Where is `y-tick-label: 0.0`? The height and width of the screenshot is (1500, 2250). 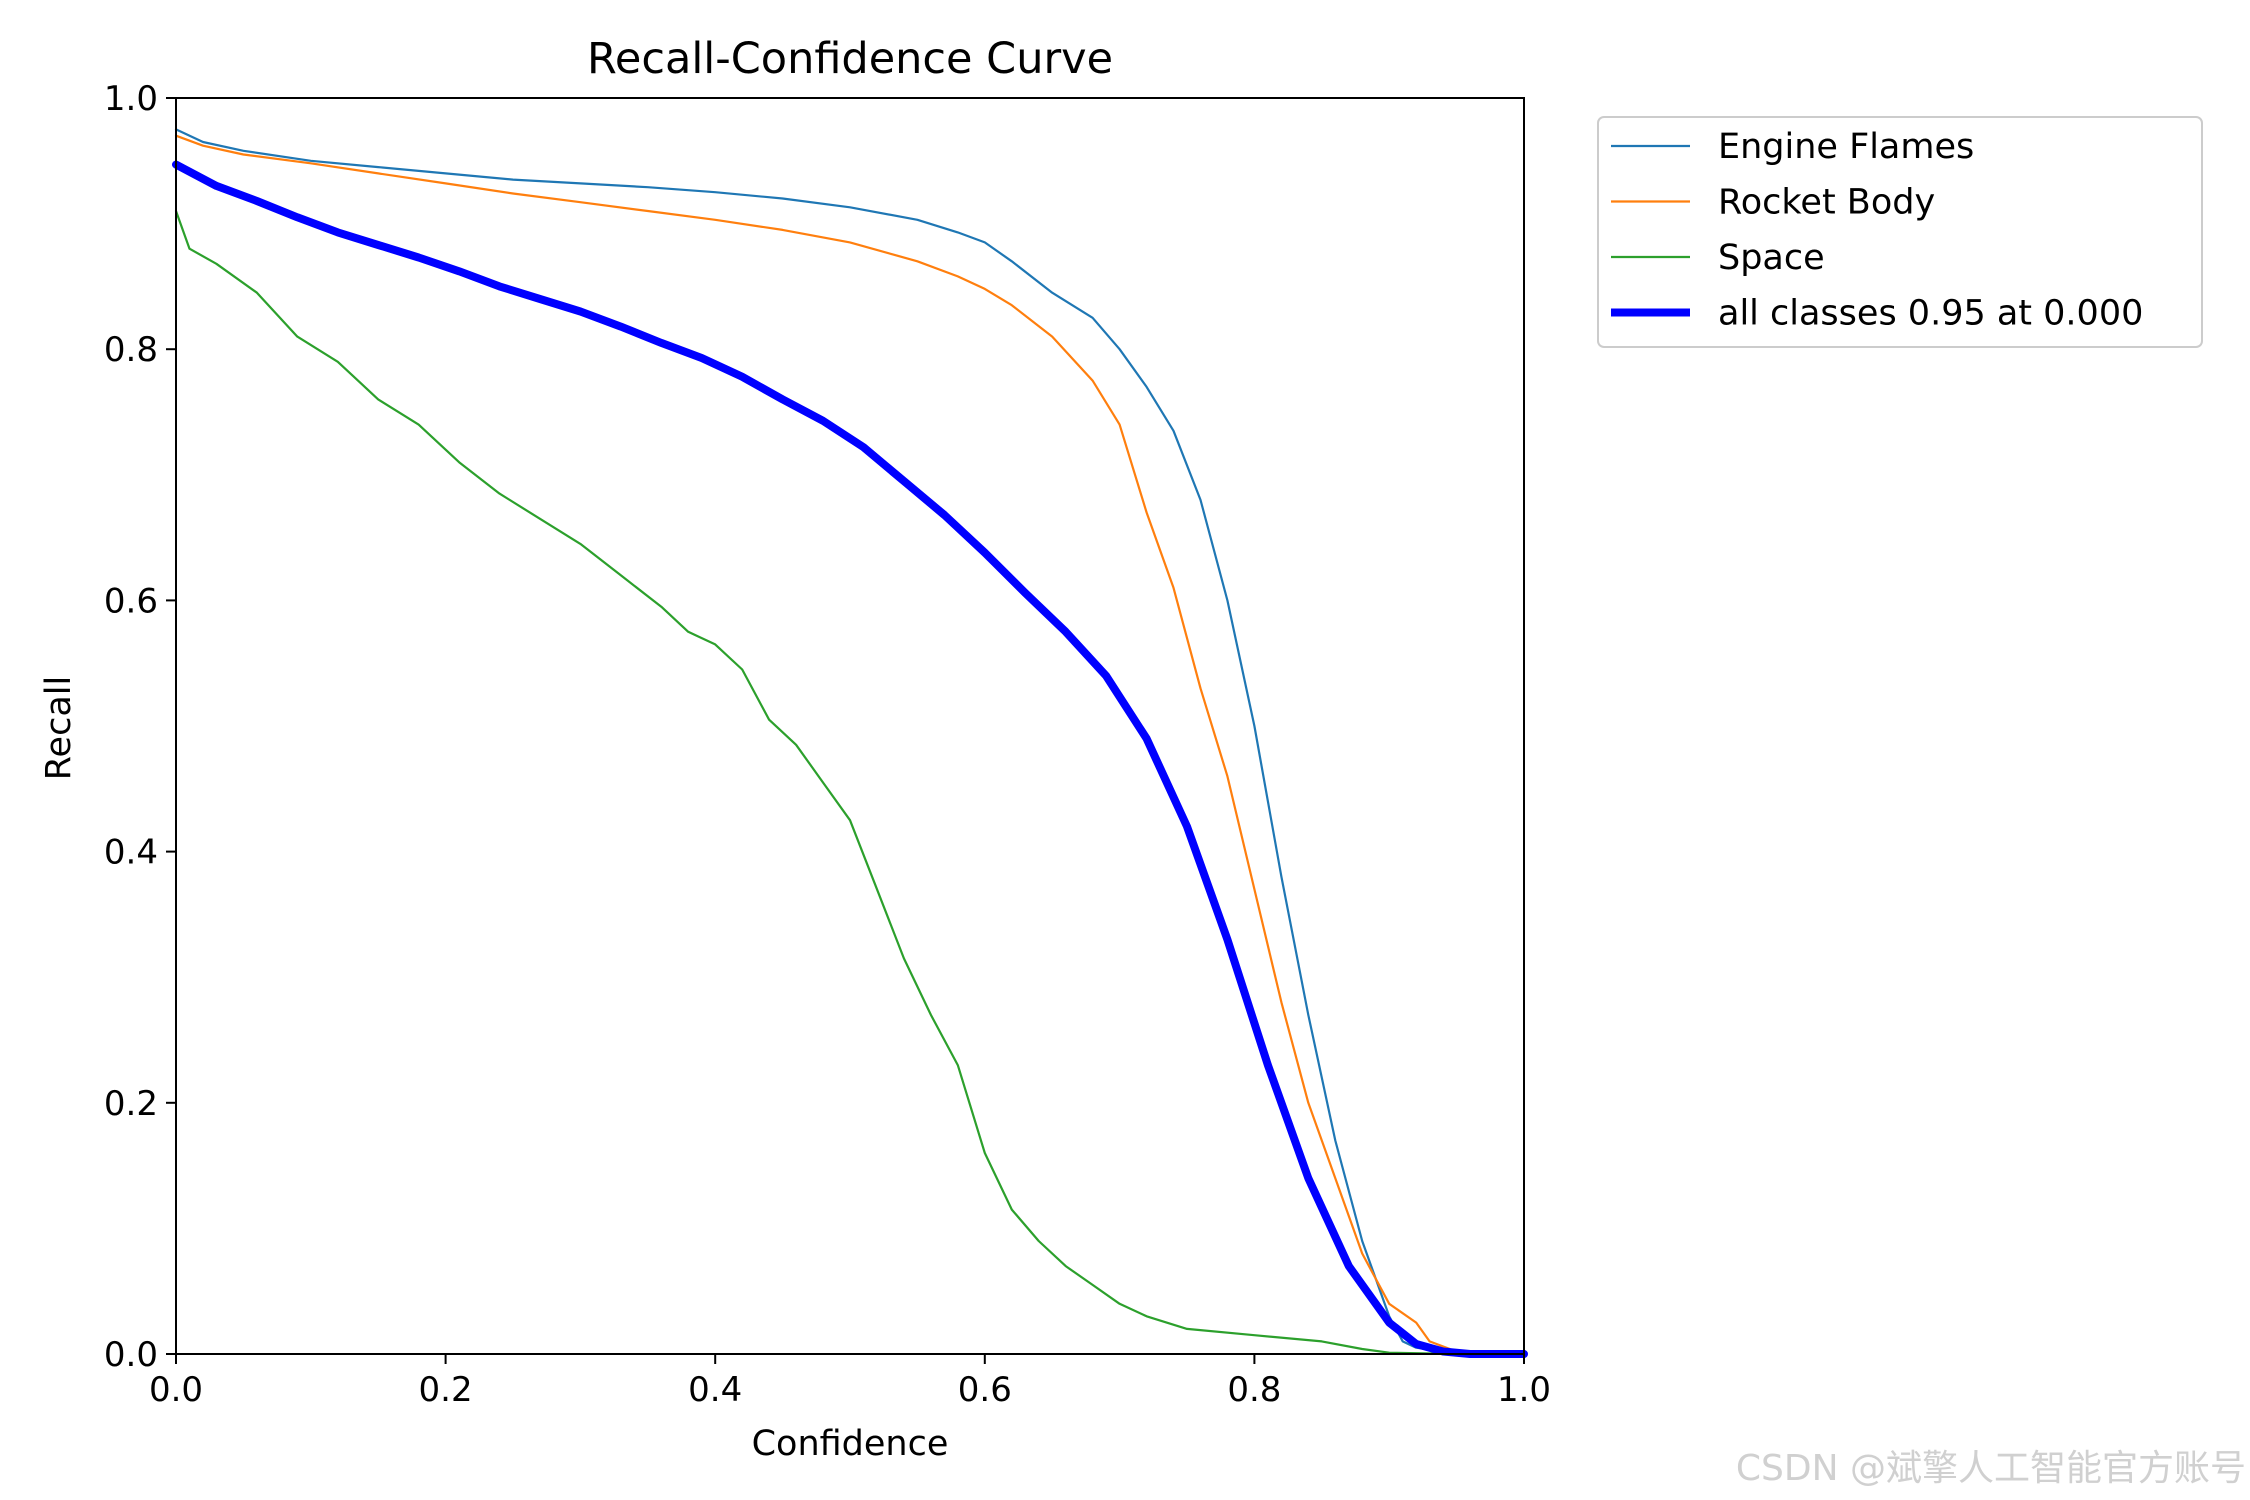 y-tick-label: 0.0 is located at coordinates (131, 1355).